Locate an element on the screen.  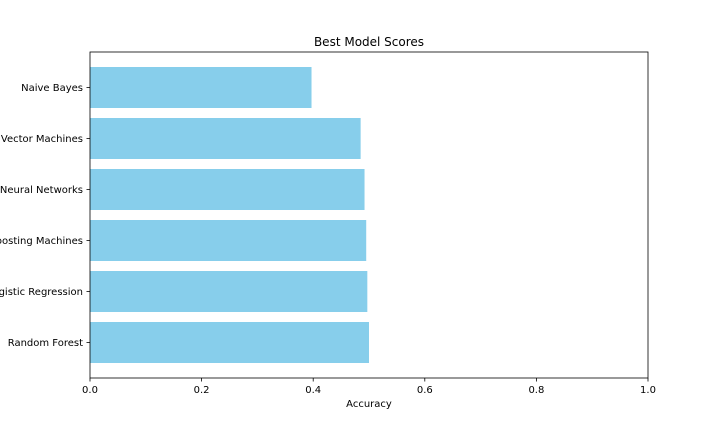
x-tick-label: 0.2 is located at coordinates (202, 390).